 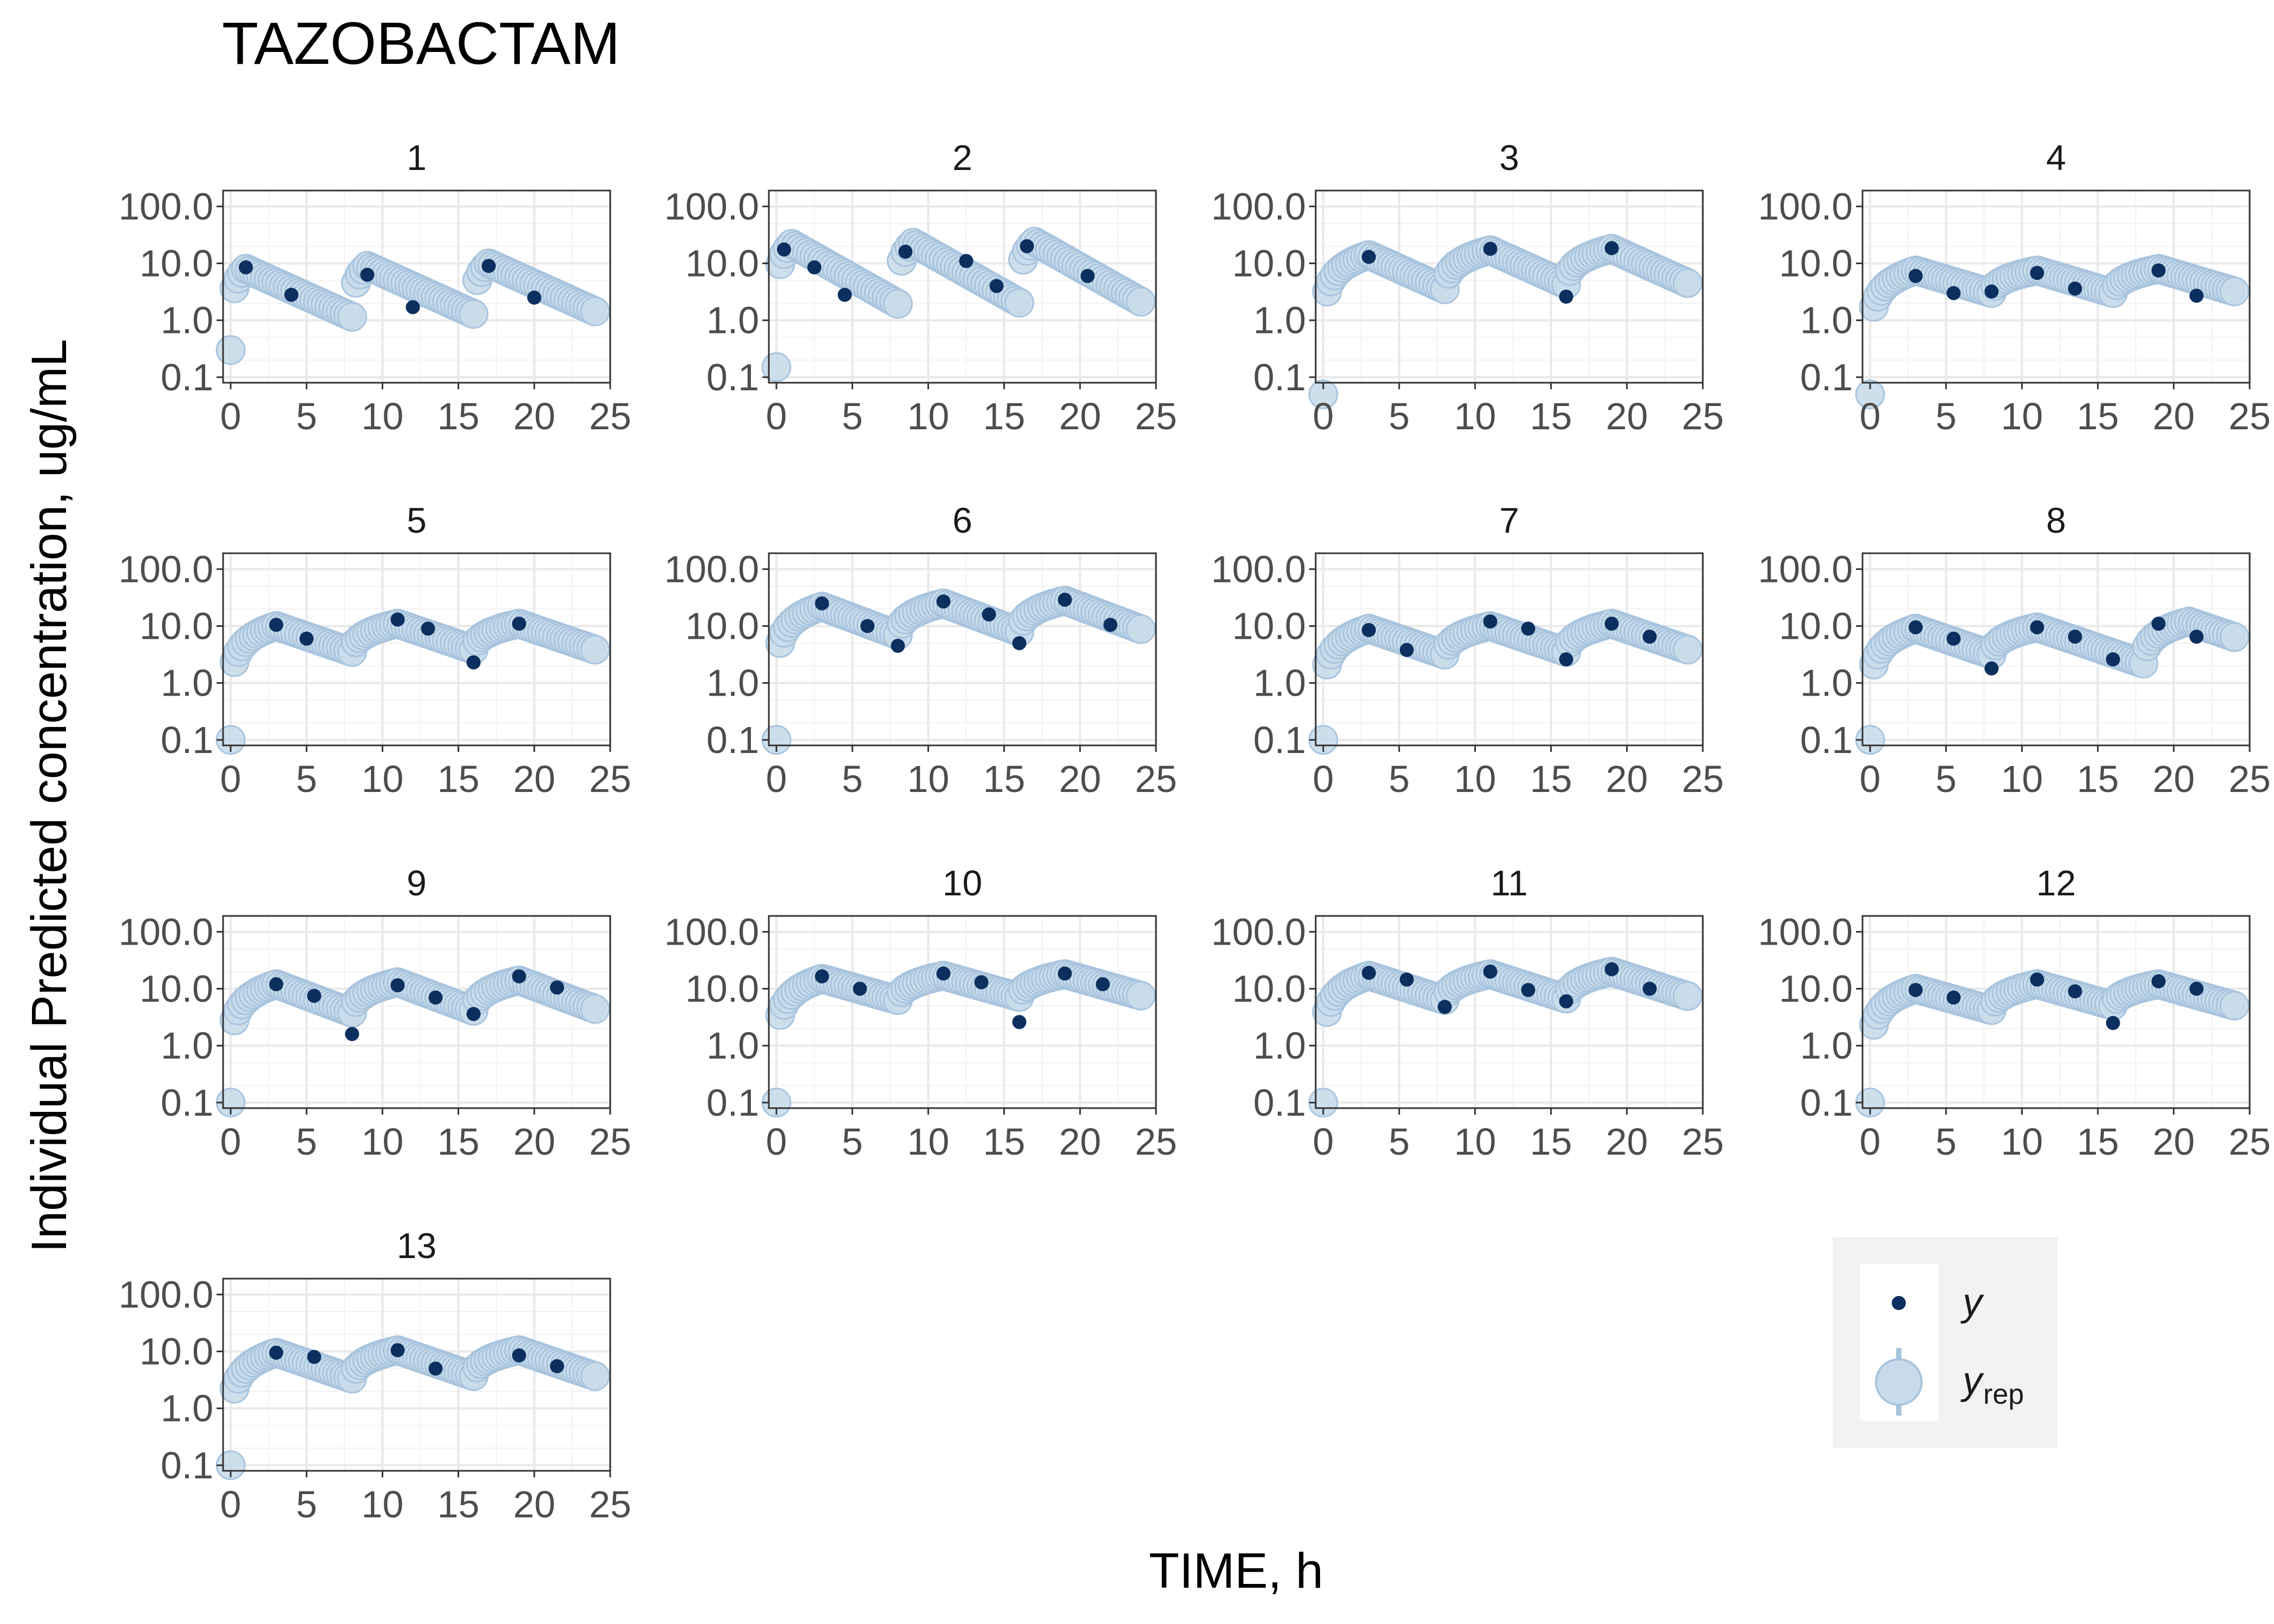 I want to click on facet-label: 5, so click(x=417, y=520).